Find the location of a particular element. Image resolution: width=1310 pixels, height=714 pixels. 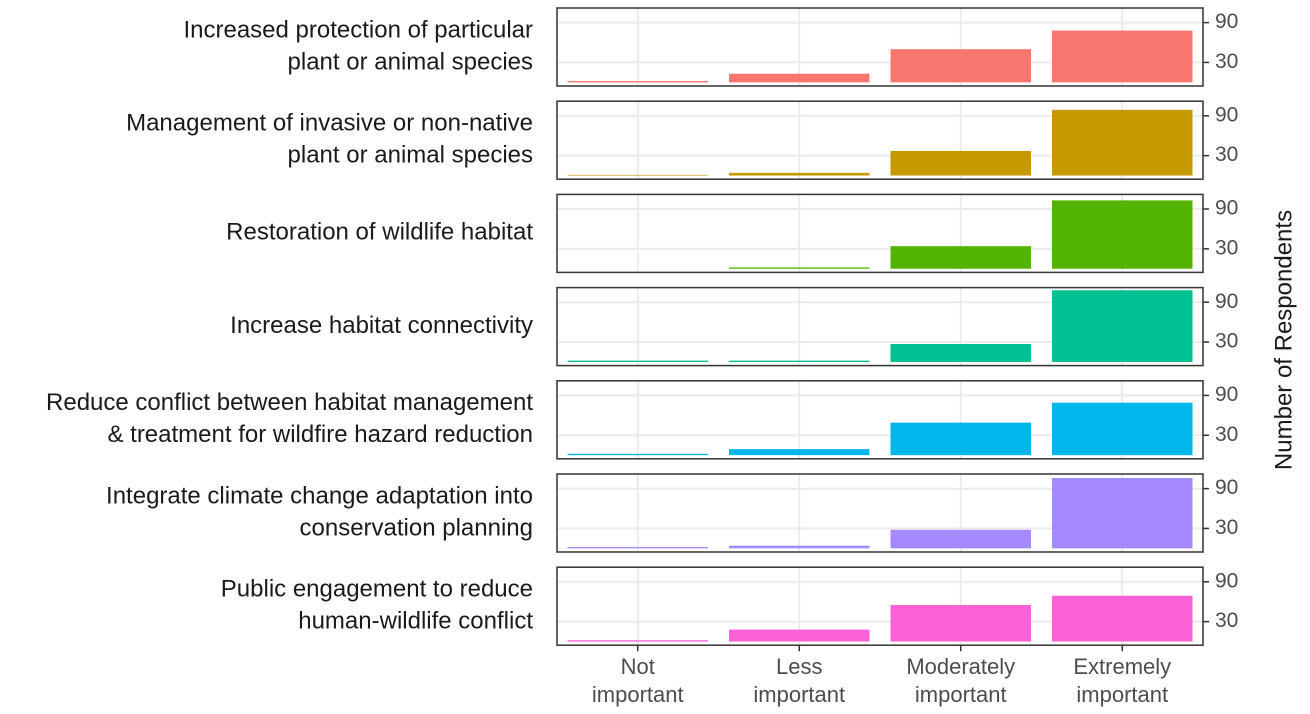

facet-title: conservation planning is located at coordinates (417, 527).